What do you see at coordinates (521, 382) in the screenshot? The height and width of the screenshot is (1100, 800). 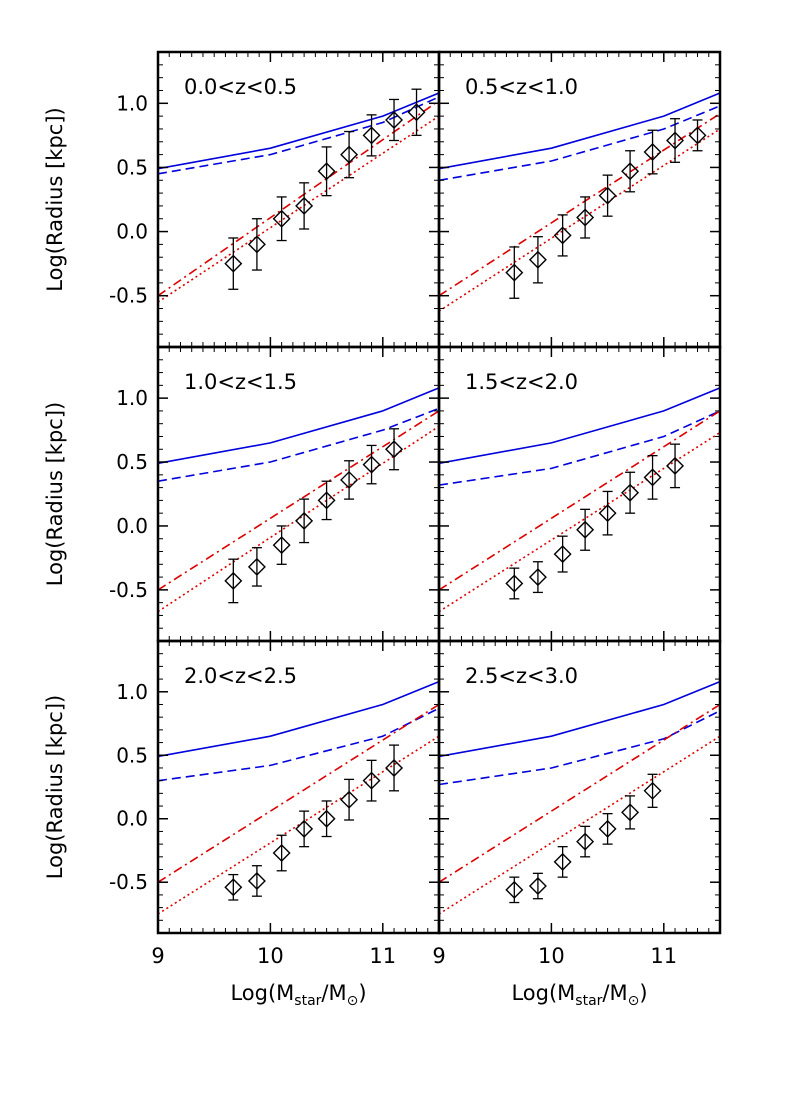 I see `panel-redshift-label: 1.5<z<2.0` at bounding box center [521, 382].